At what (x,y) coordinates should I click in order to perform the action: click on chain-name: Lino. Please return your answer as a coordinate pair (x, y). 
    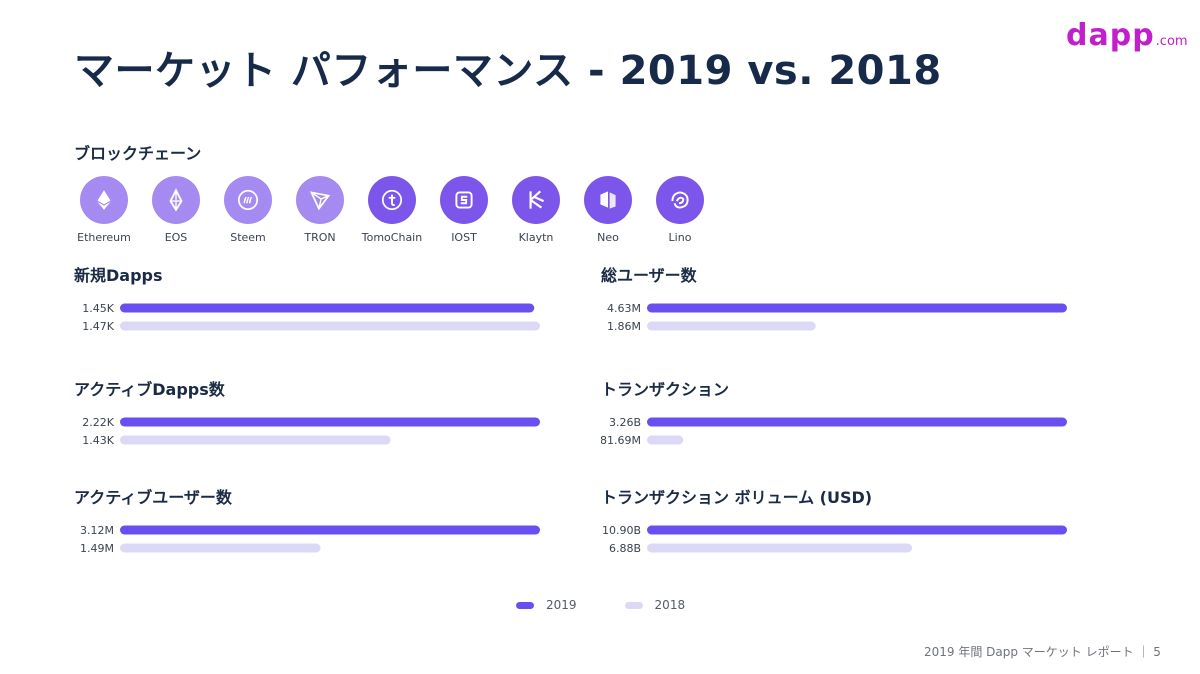
    Looking at the image, I should click on (680, 237).